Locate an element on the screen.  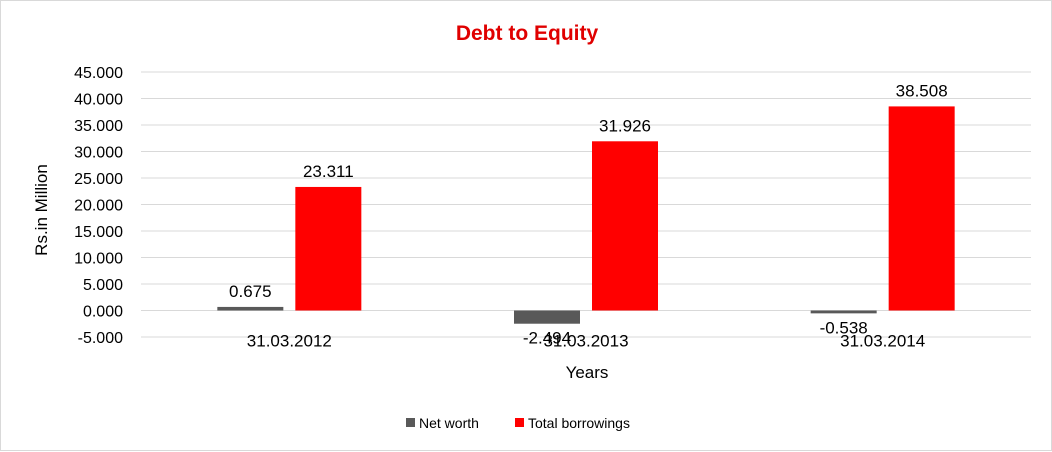
y-axis-title: Rs.in Million is located at coordinates (41, 210).